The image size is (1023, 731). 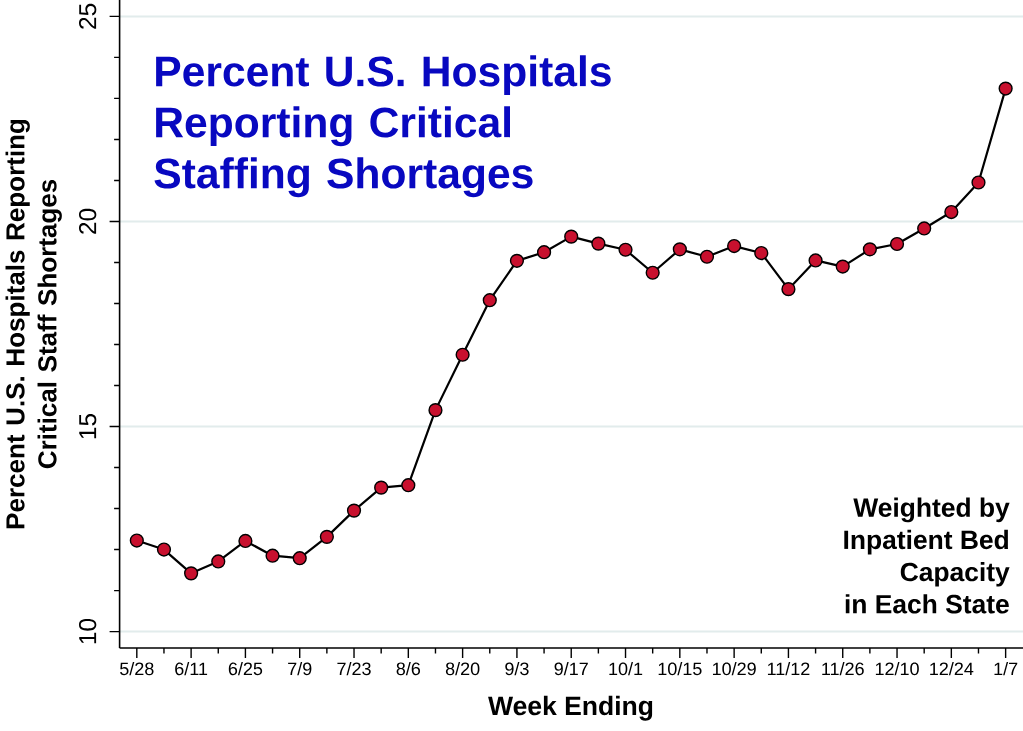 What do you see at coordinates (87, 16) in the screenshot?
I see `y-tick-label: 25` at bounding box center [87, 16].